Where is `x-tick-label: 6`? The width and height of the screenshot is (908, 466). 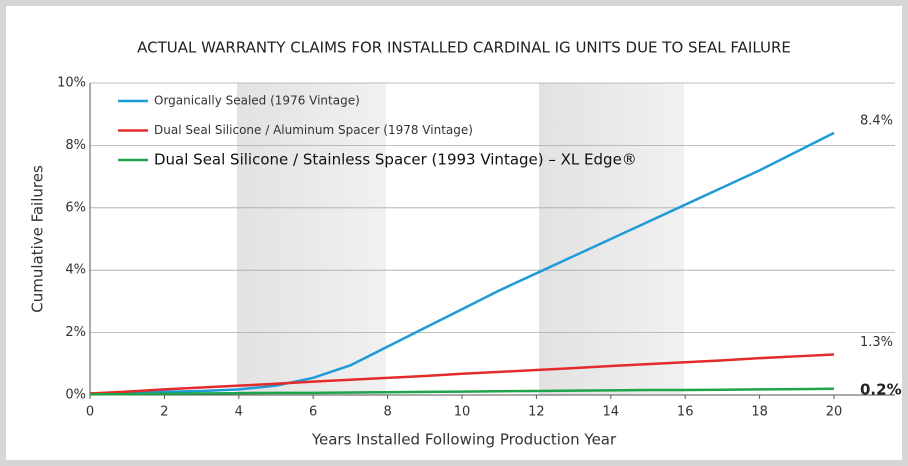 x-tick-label: 6 is located at coordinates (313, 412).